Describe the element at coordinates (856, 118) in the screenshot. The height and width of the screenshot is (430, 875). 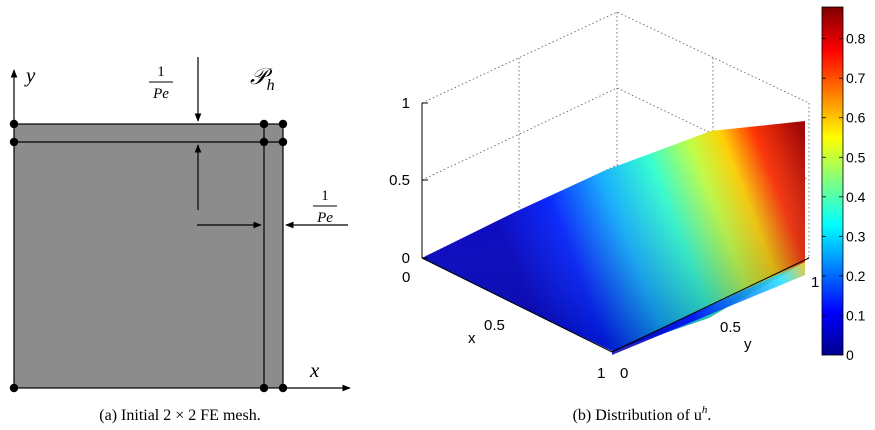
I see `colorbar-tick-label: 0.6` at that location.